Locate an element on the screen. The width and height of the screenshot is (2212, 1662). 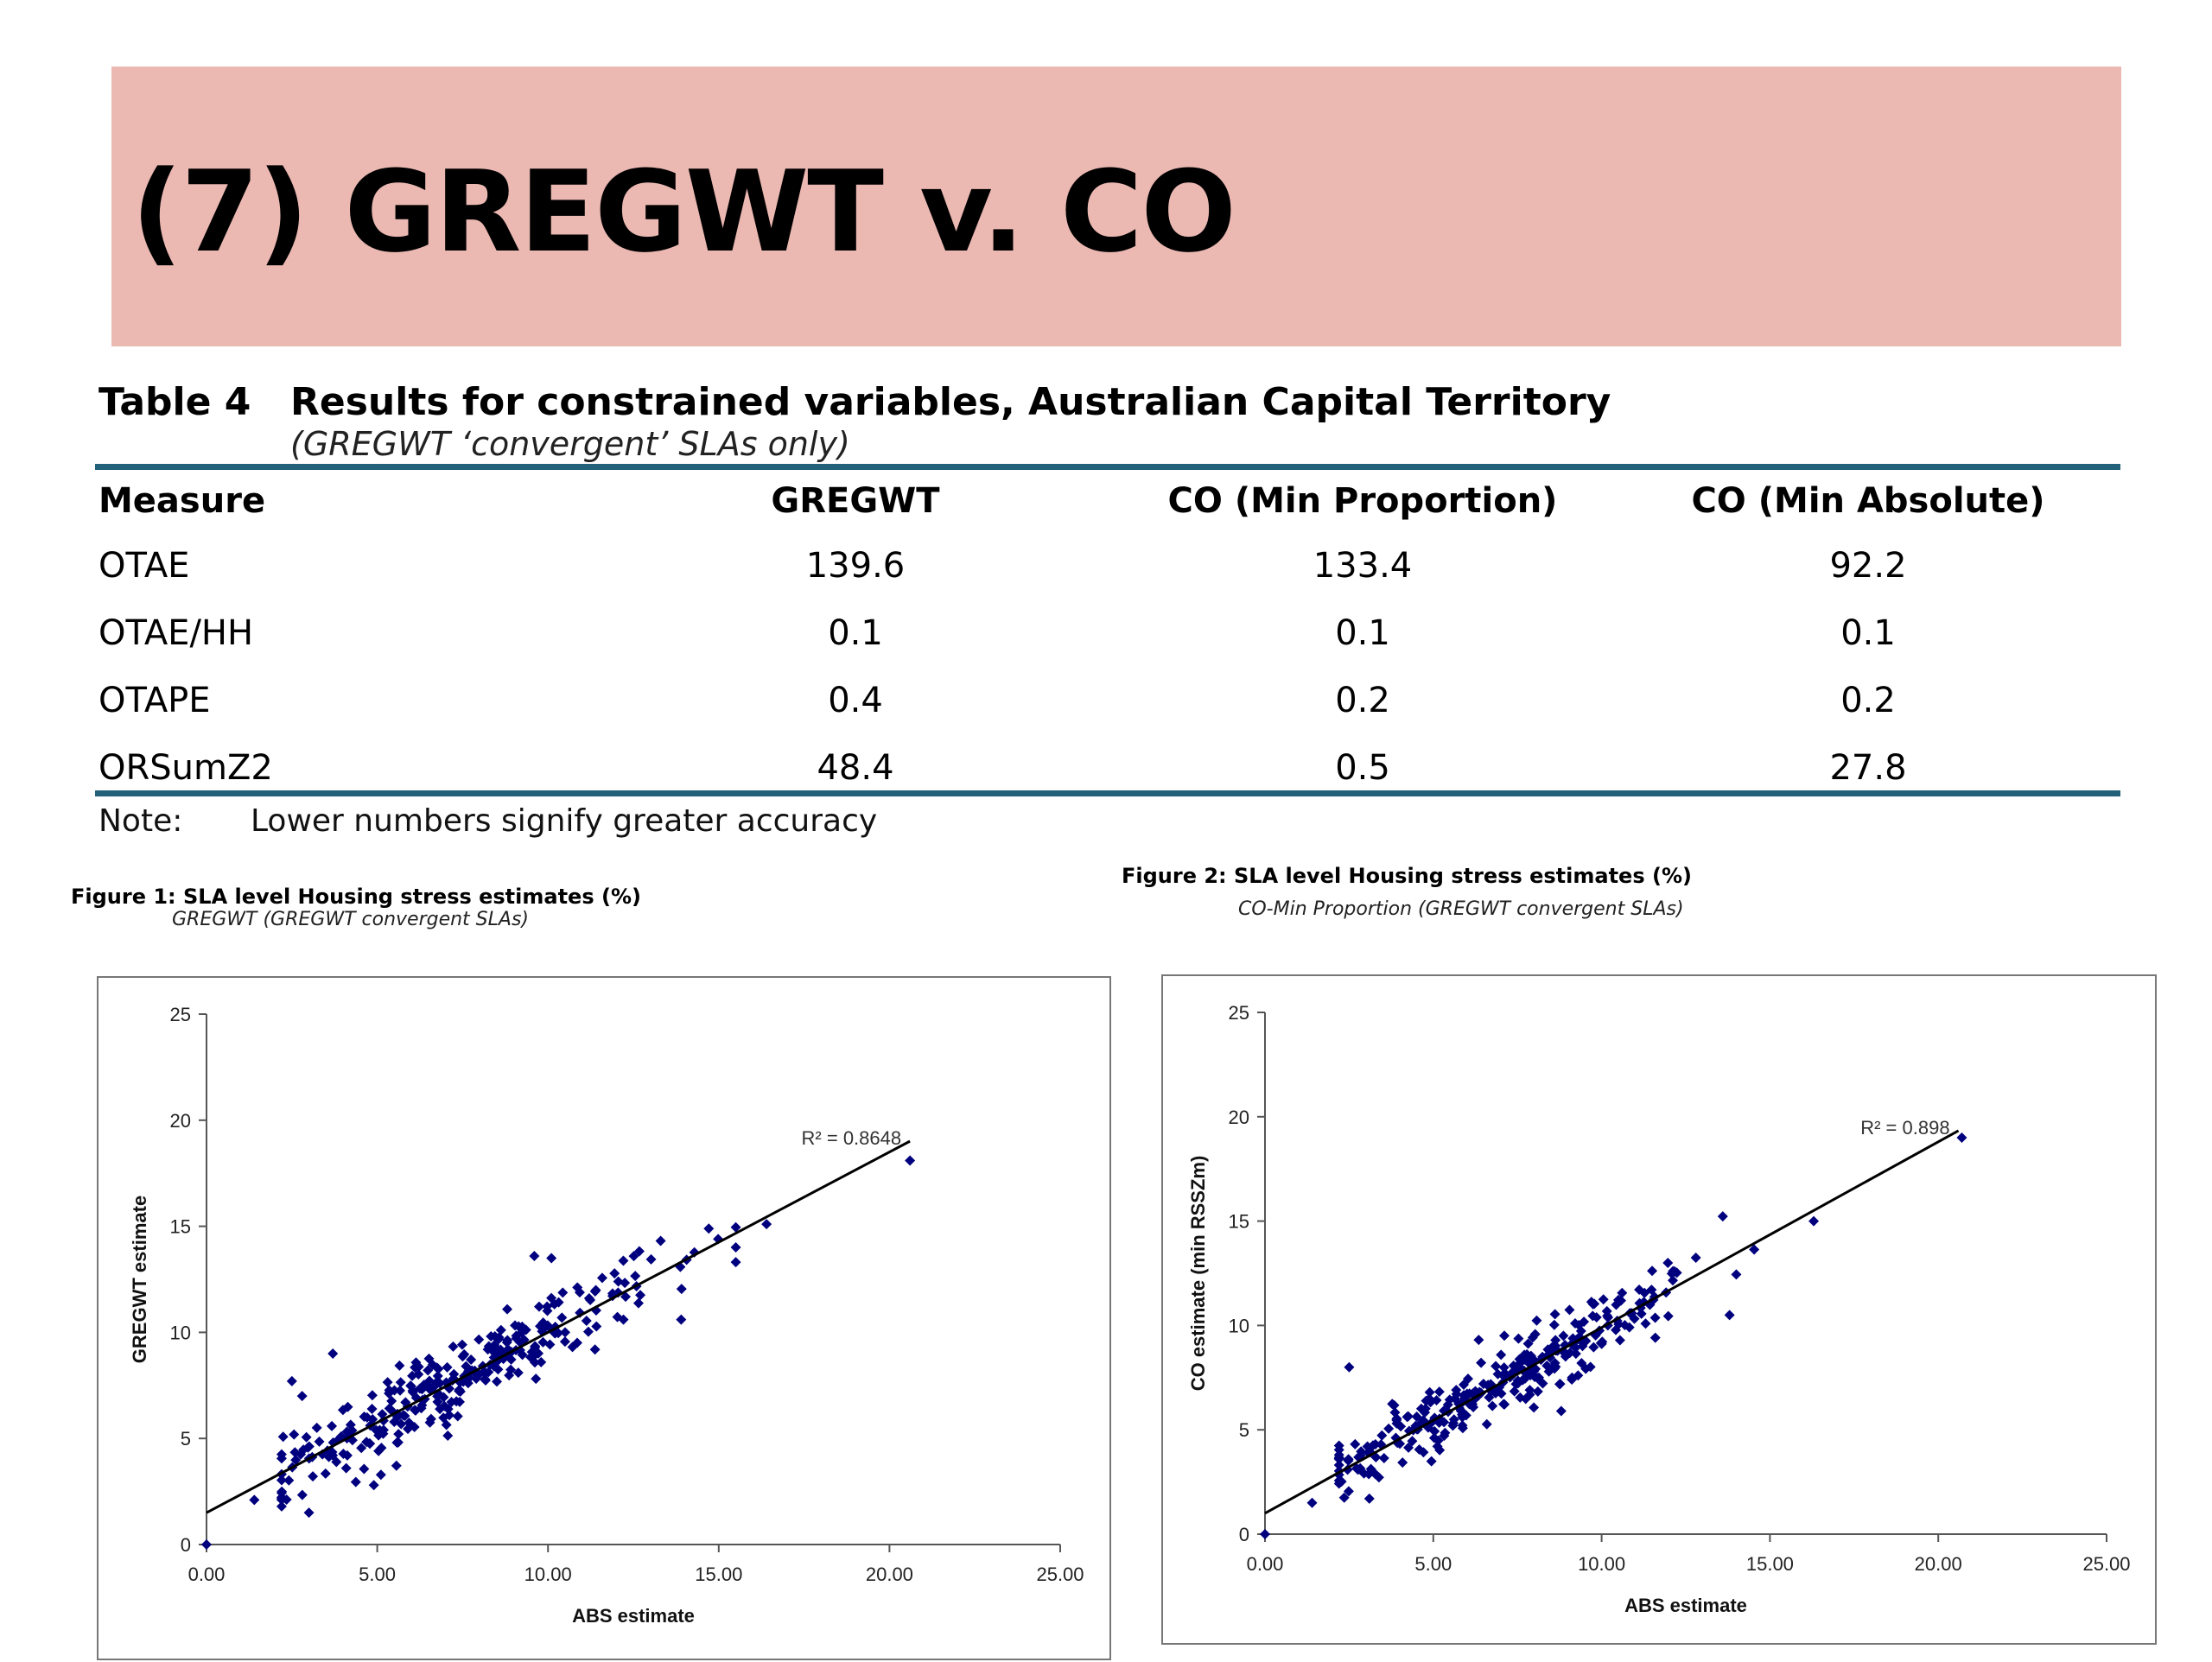
cell-co-min-proportion: 0.1 is located at coordinates (1362, 633).